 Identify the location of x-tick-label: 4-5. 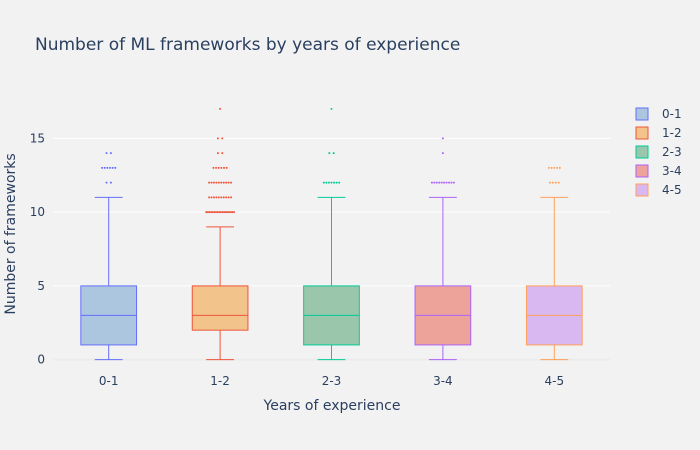
(554, 381).